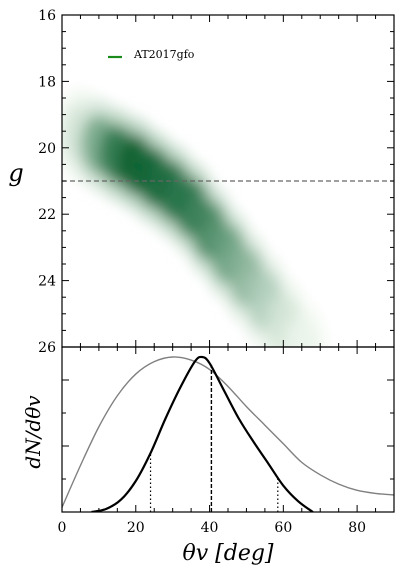 The image size is (405, 580). What do you see at coordinates (47, 149) in the screenshot?
I see `top-y-tick-label: 20` at bounding box center [47, 149].